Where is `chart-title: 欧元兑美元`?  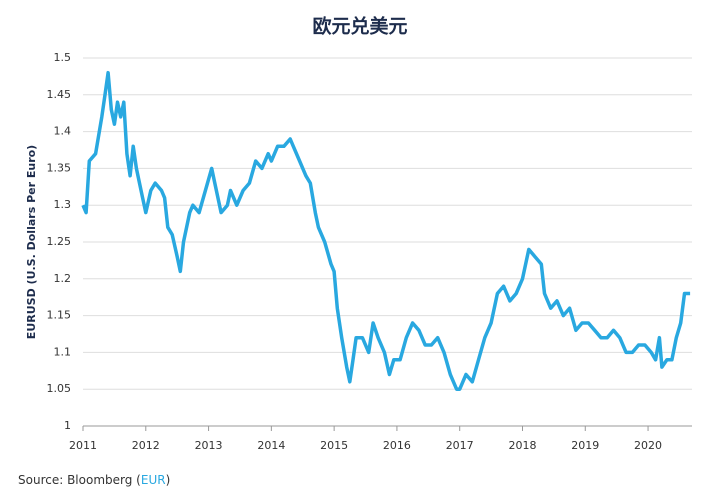
chart-title: 欧元兑美元 is located at coordinates (359, 26).